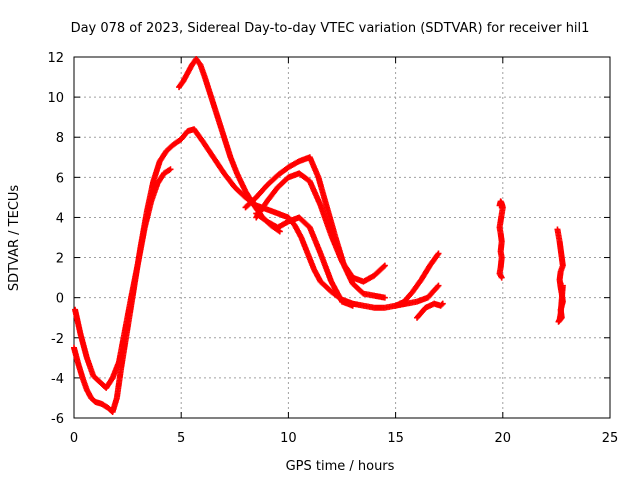 Image resolution: width=640 pixels, height=480 pixels. I want to click on x-tick-label: 20, so click(503, 438).